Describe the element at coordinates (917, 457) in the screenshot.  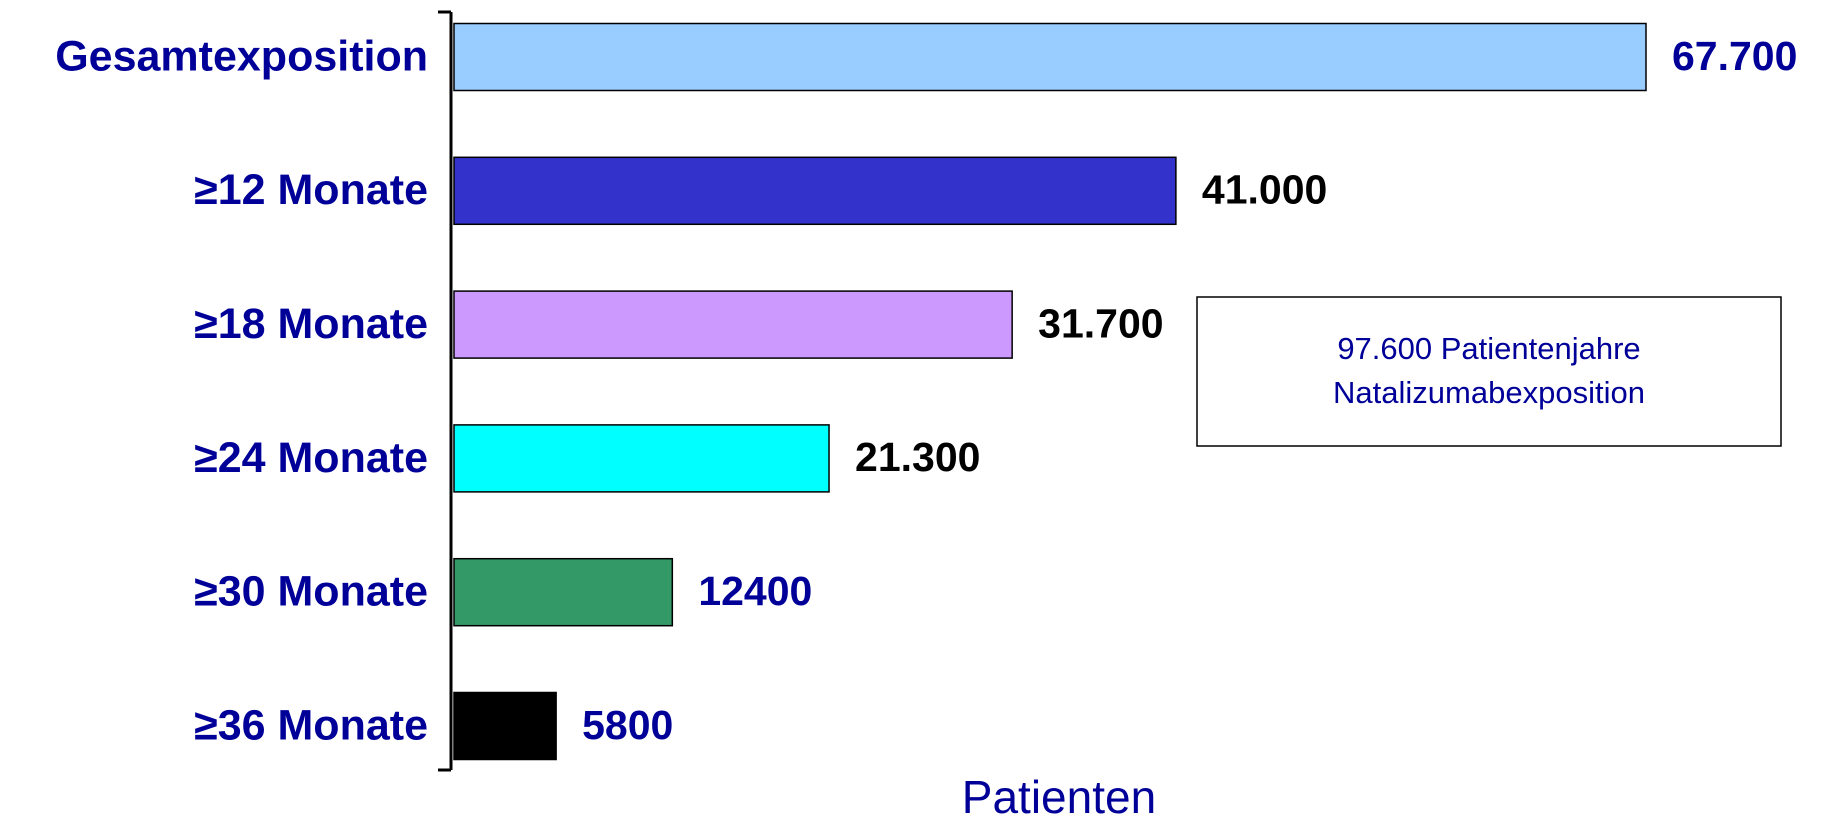
I see `value-label: 21.300` at that location.